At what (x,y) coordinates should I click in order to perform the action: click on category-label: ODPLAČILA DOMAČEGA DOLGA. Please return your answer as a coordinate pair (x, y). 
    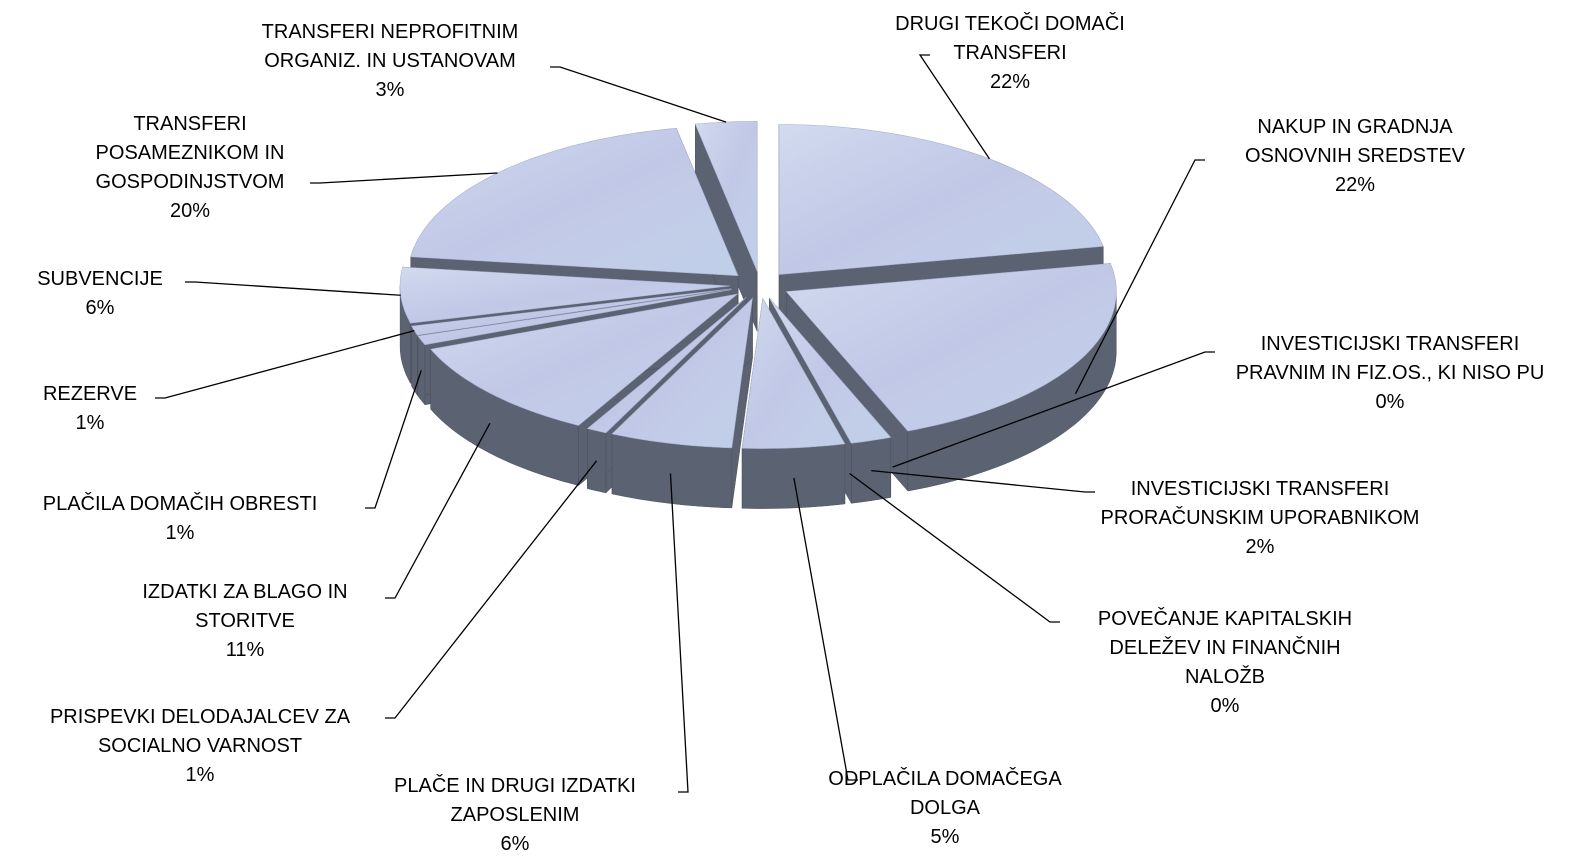
    Looking at the image, I should click on (945, 793).